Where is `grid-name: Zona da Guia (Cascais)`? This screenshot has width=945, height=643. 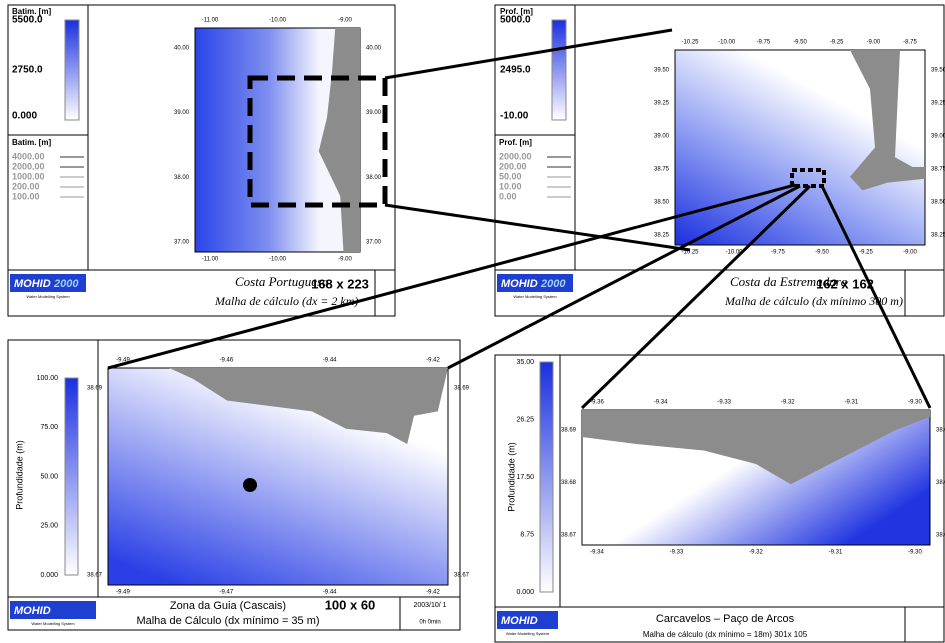 grid-name: Zona da Guia (Cascais) is located at coordinates (228, 606).